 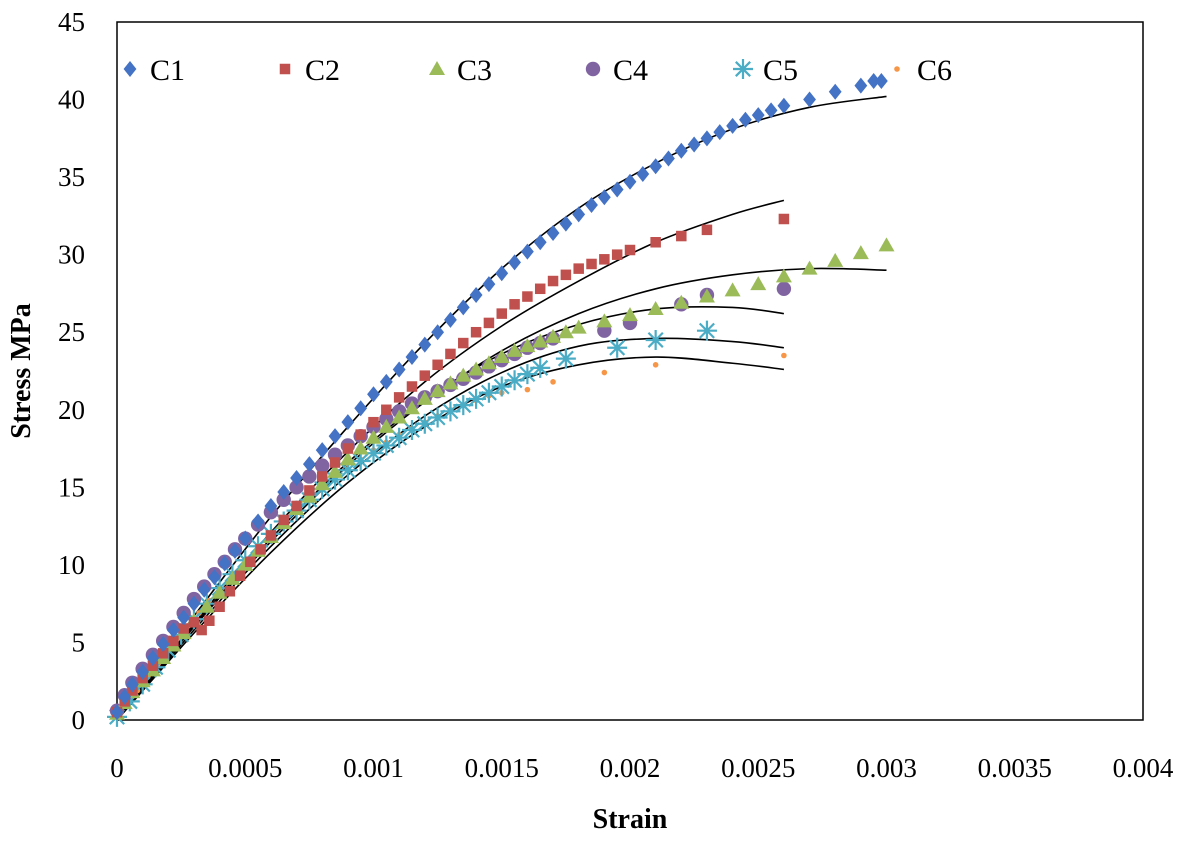 I want to click on legend-item-c3: C3, so click(x=460, y=70).